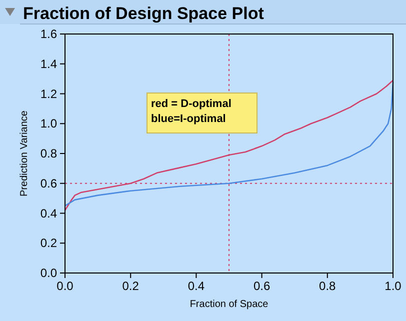  What do you see at coordinates (327, 286) in the screenshot?
I see `x-tick-label: 0.8` at bounding box center [327, 286].